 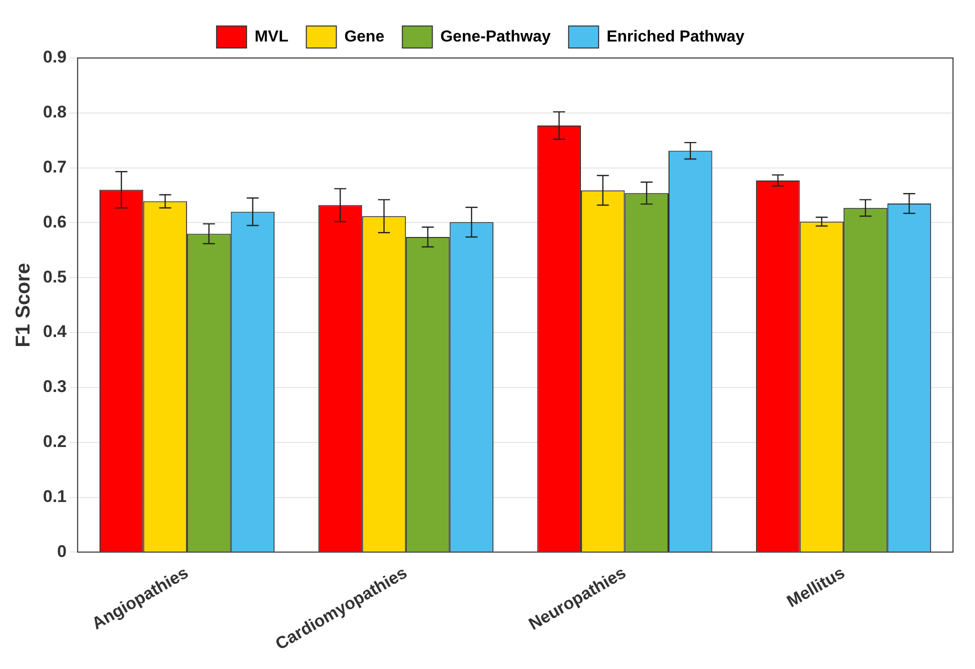 I want to click on y-tick-label: 0.7, so click(x=54, y=167).